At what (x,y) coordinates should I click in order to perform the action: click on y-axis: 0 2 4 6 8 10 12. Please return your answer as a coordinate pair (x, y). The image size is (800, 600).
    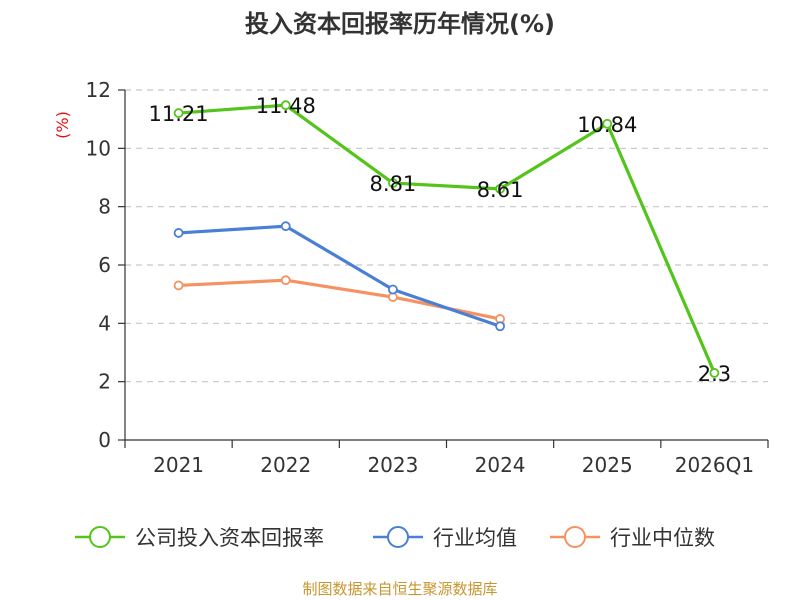
    Looking at the image, I should click on (106, 265).